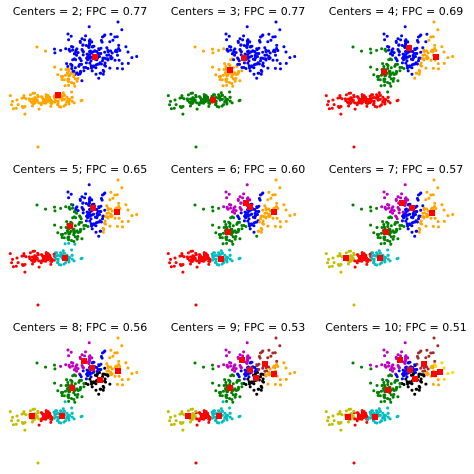 This screenshot has height=474, width=474. I want to click on panel-plot, so click(389, 84).